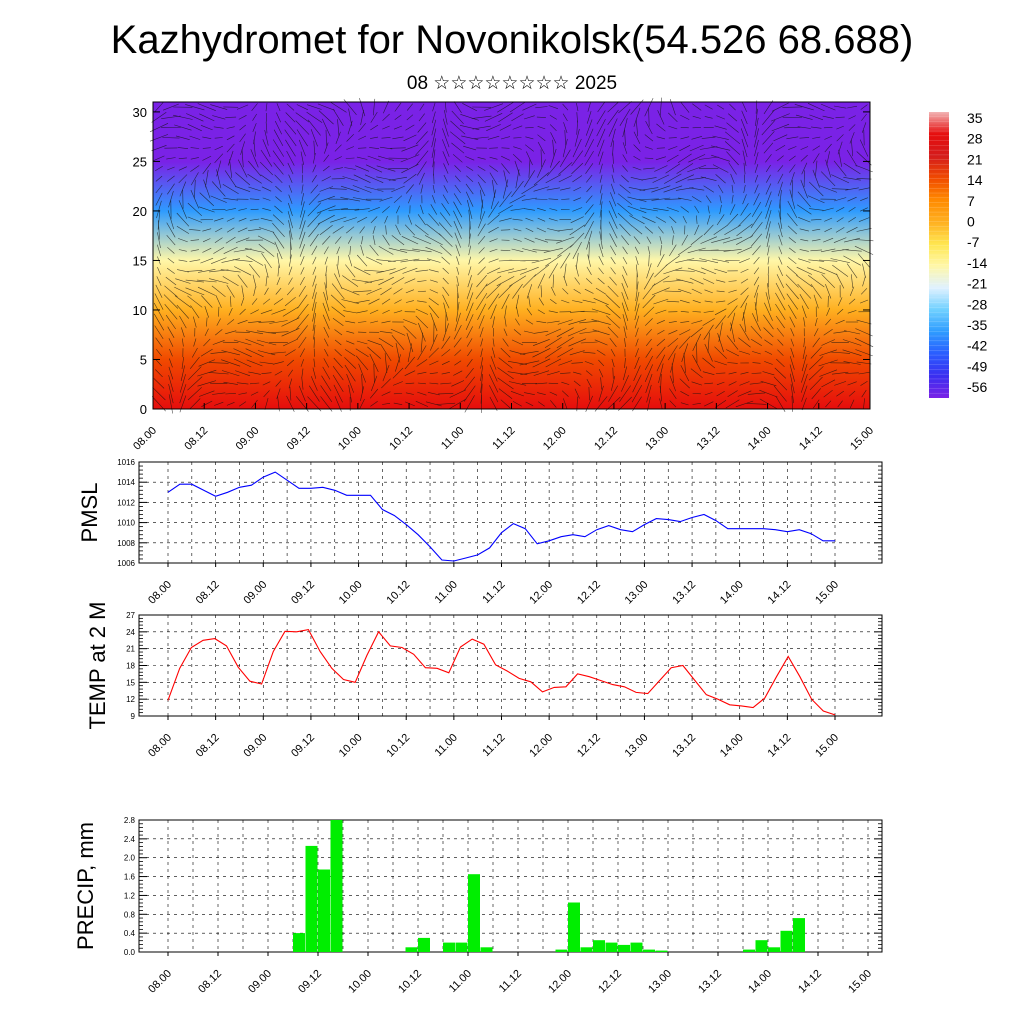 This screenshot has height=1024, width=1024. I want to click on temp-x-tick-label: 14.00, so click(732, 746).